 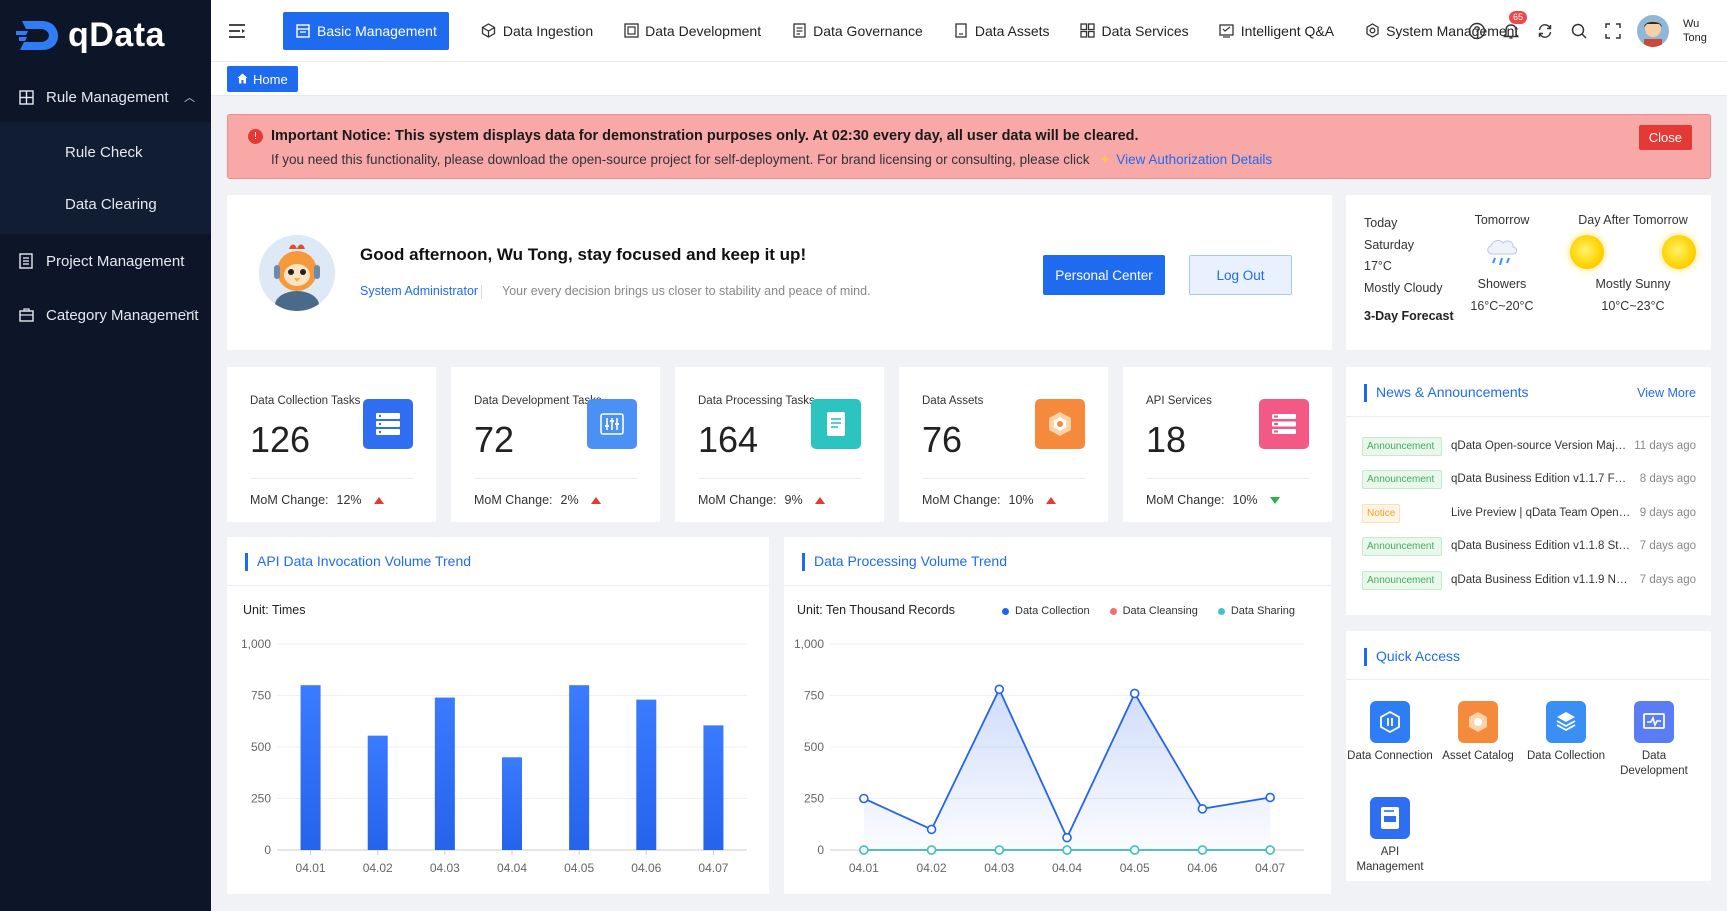 What do you see at coordinates (1001, 31) in the screenshot?
I see `topnav-data-assets: Data Assets` at bounding box center [1001, 31].